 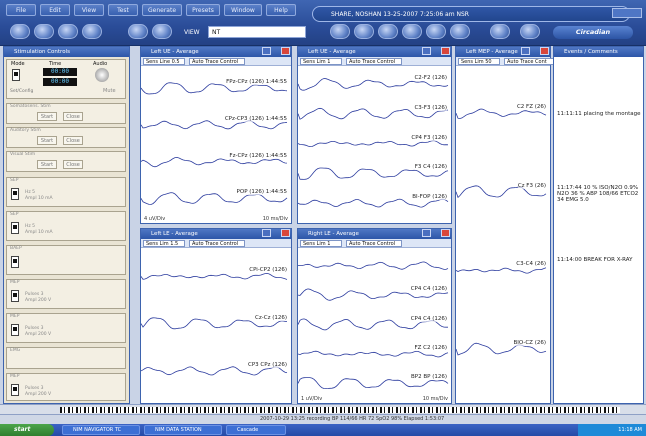 I want to click on menu-file: File, so click(x=21, y=10).